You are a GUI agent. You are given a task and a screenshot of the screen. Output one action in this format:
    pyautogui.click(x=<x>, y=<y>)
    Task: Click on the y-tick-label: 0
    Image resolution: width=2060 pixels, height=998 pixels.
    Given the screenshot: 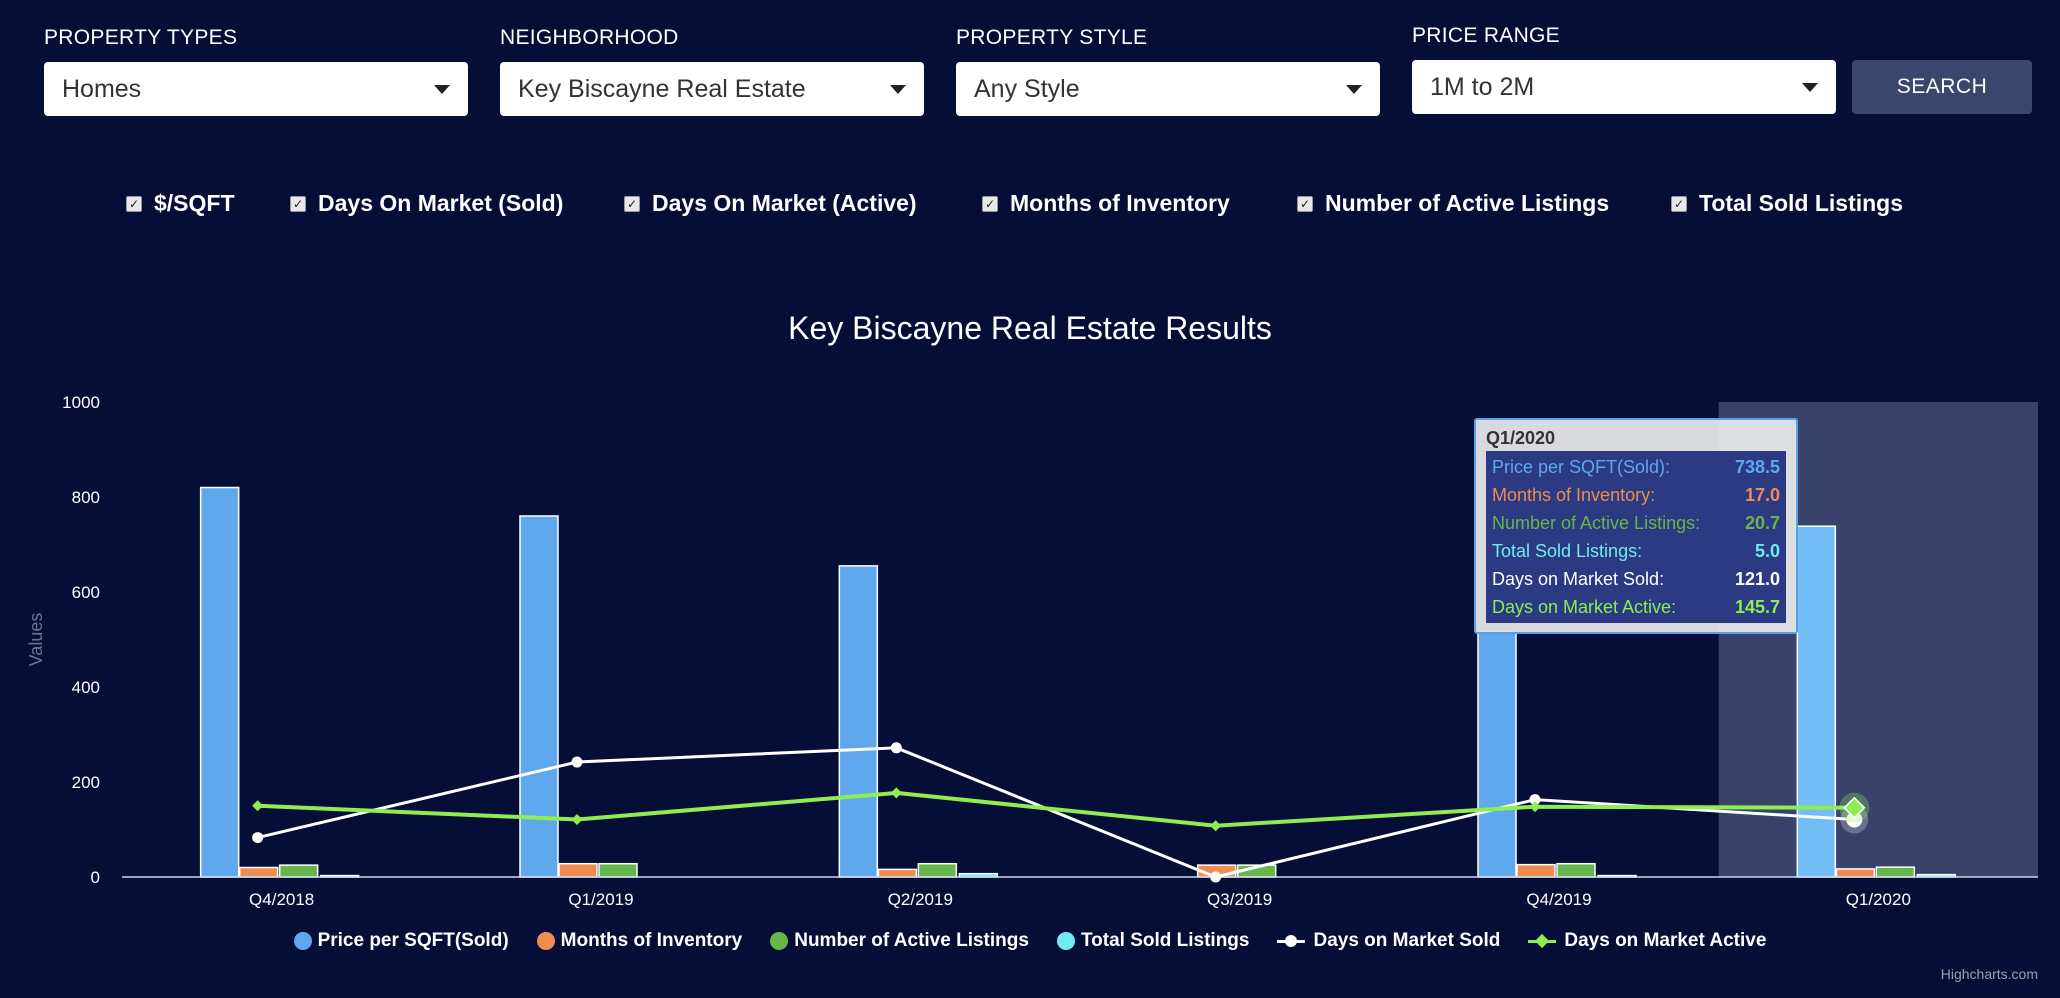 What is the action you would take?
    pyautogui.click(x=95, y=877)
    